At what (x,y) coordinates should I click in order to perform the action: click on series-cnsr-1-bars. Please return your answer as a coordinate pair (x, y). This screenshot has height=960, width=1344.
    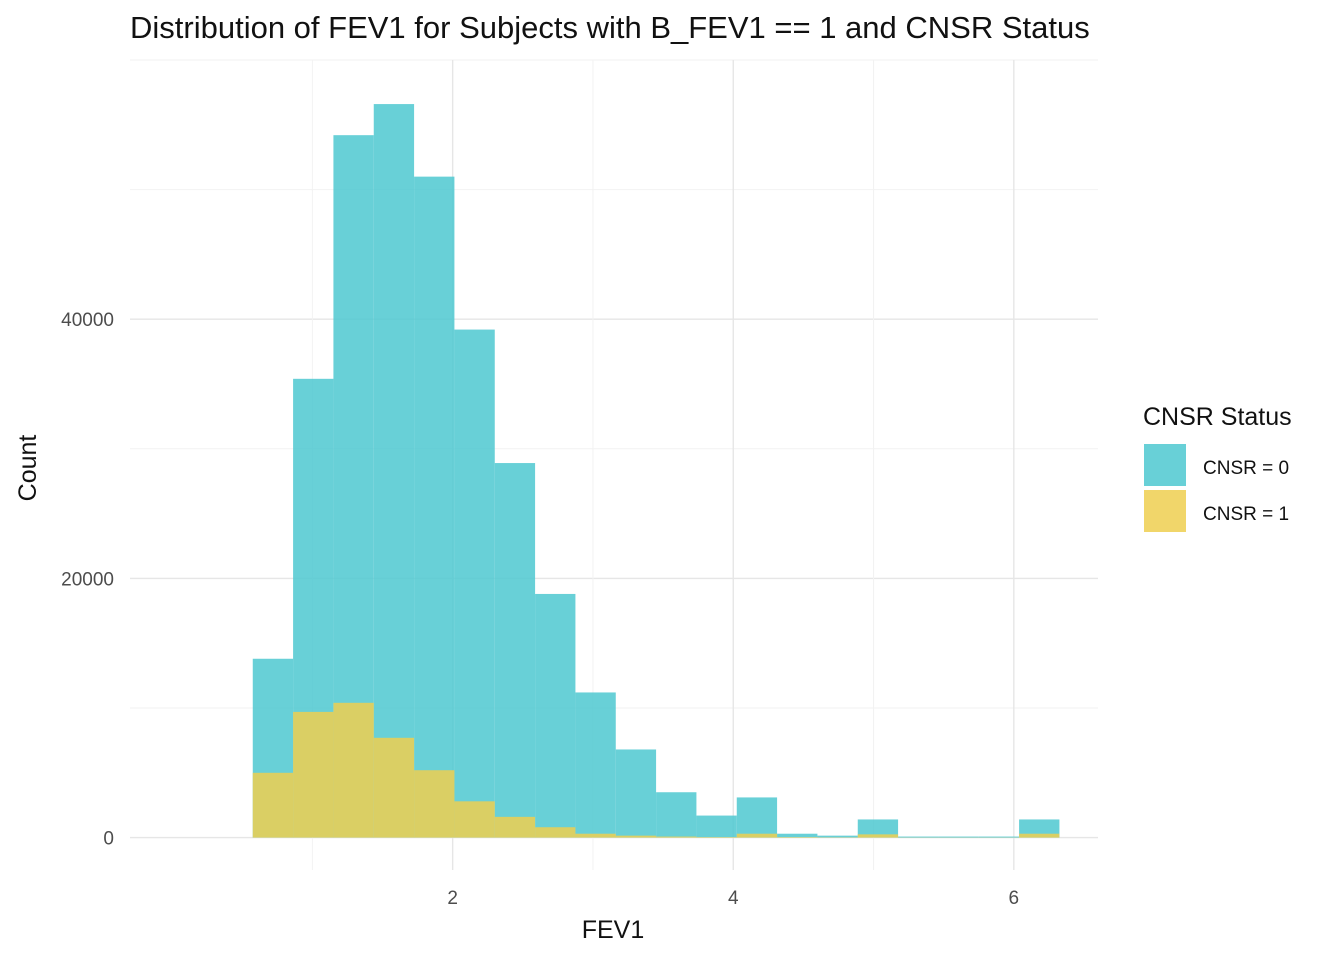
    Looking at the image, I should click on (656, 770).